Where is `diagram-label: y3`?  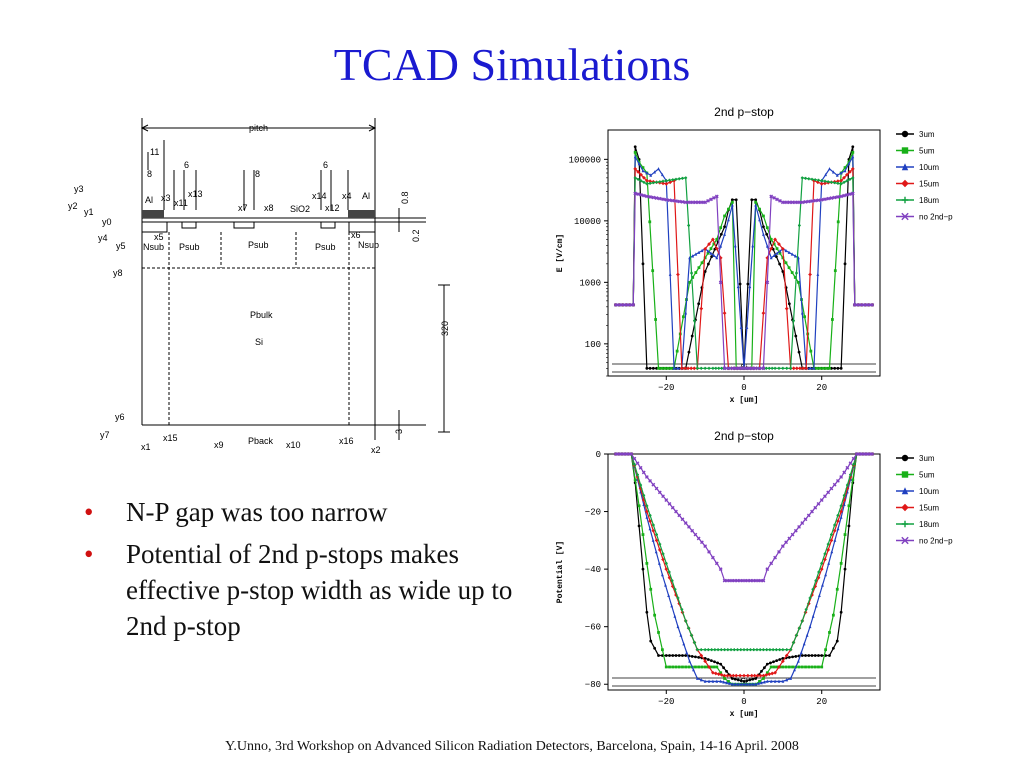 diagram-label: y3 is located at coordinates (79, 189).